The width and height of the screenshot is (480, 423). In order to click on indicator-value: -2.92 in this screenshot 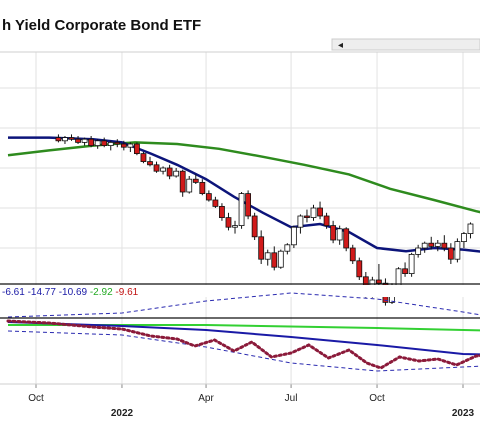, I will do `click(100, 292)`.